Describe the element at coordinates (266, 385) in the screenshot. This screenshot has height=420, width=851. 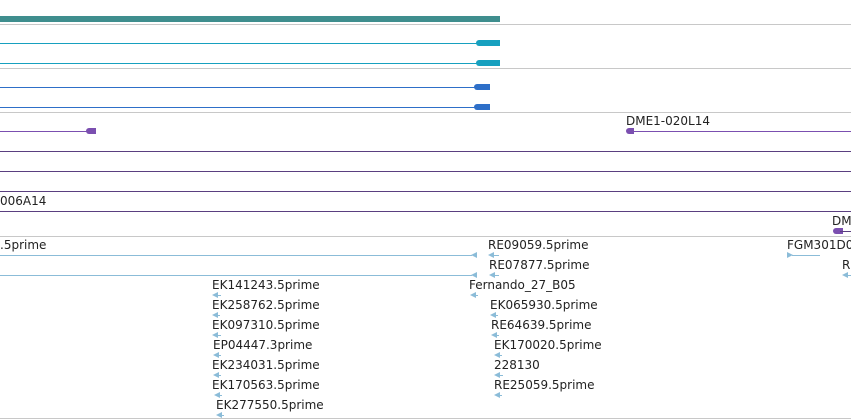
I see `est-label: EK170563.5prime` at that location.